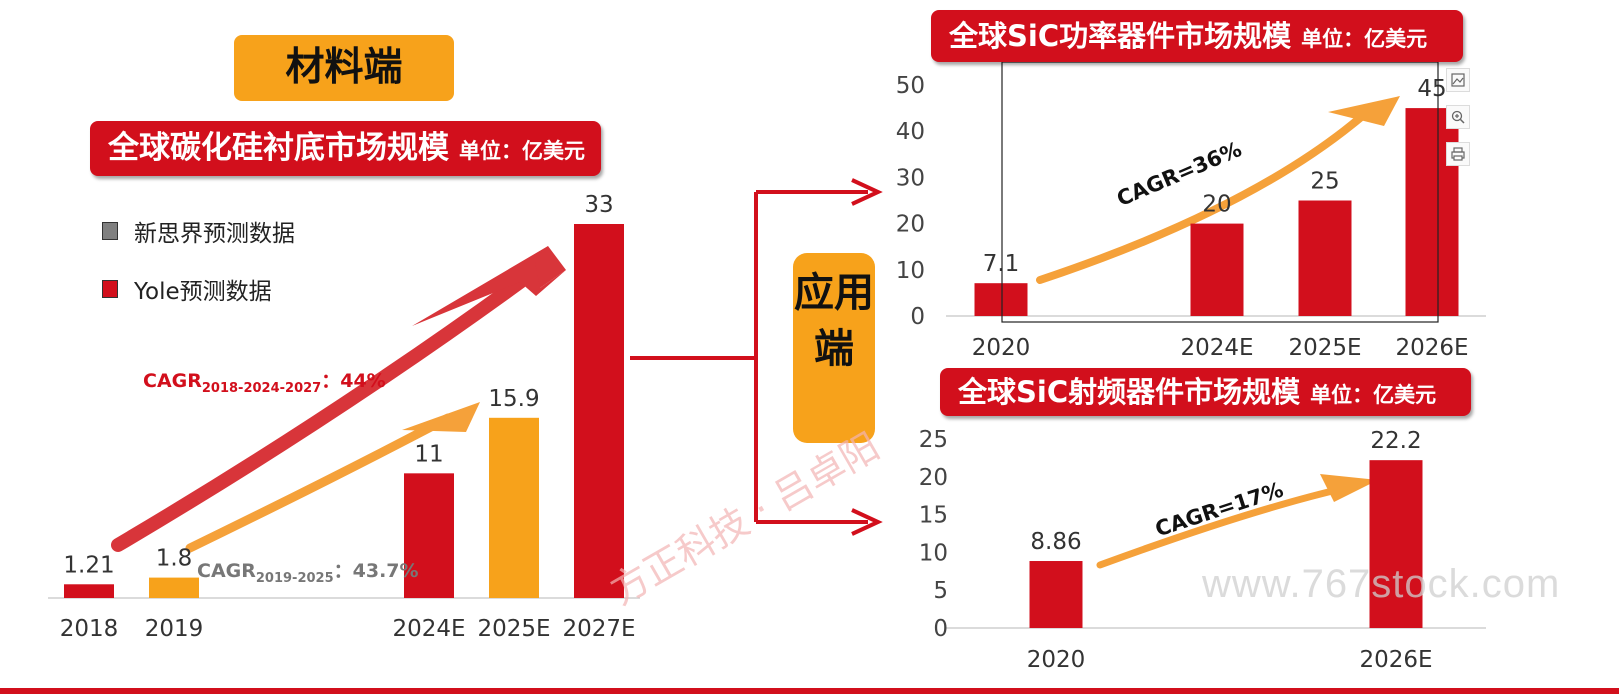 Image resolution: width=1619 pixels, height=694 pixels. What do you see at coordinates (428, 454) in the screenshot?
I see `data-label: 11` at bounding box center [428, 454].